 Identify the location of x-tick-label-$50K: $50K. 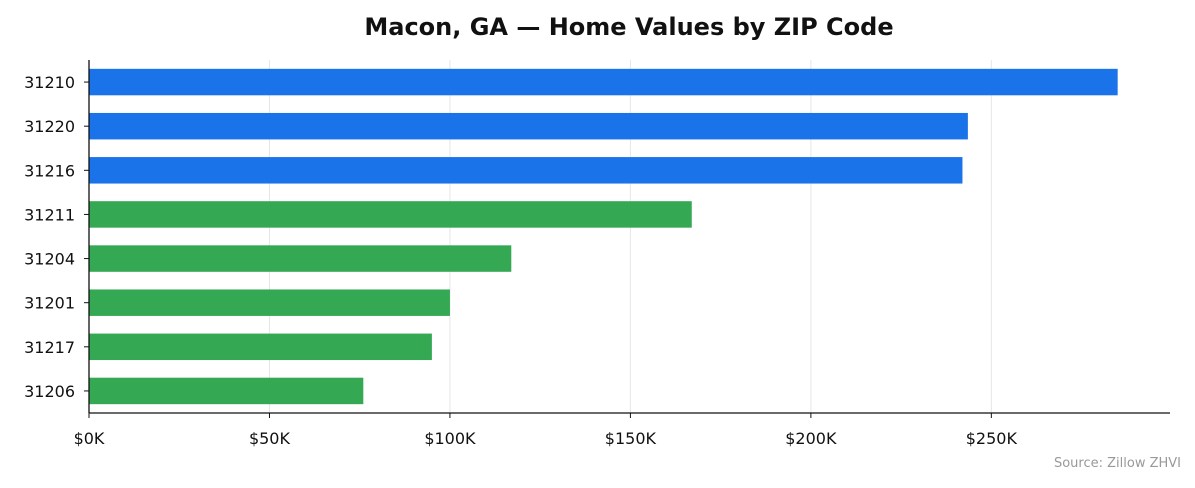
(270, 438).